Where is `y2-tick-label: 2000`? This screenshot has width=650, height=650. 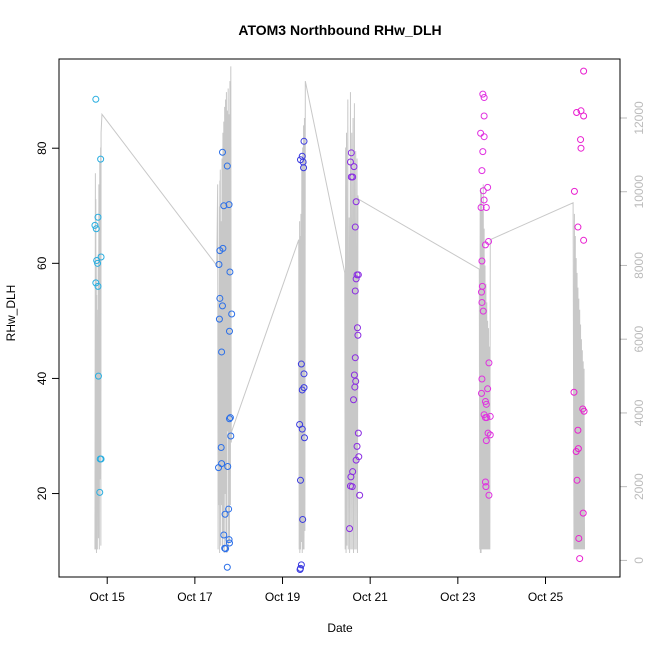
y2-tick-label: 2000 is located at coordinates (639, 486).